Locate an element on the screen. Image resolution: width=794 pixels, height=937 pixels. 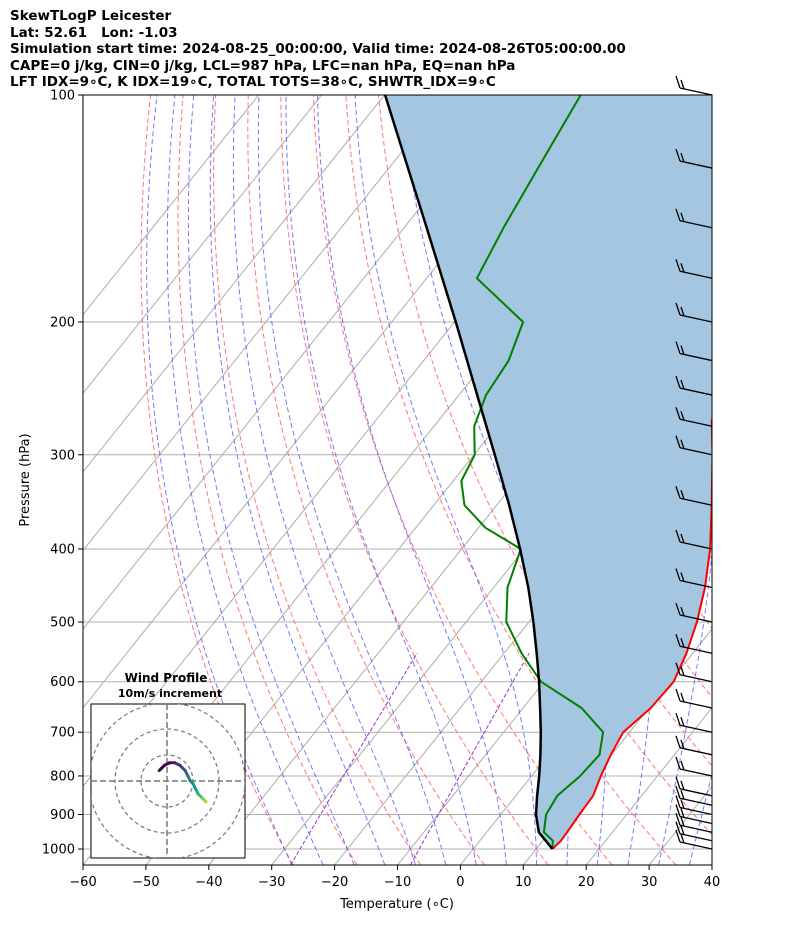
y-axis-label: Pressure (hPa) is located at coordinates (25, 479).